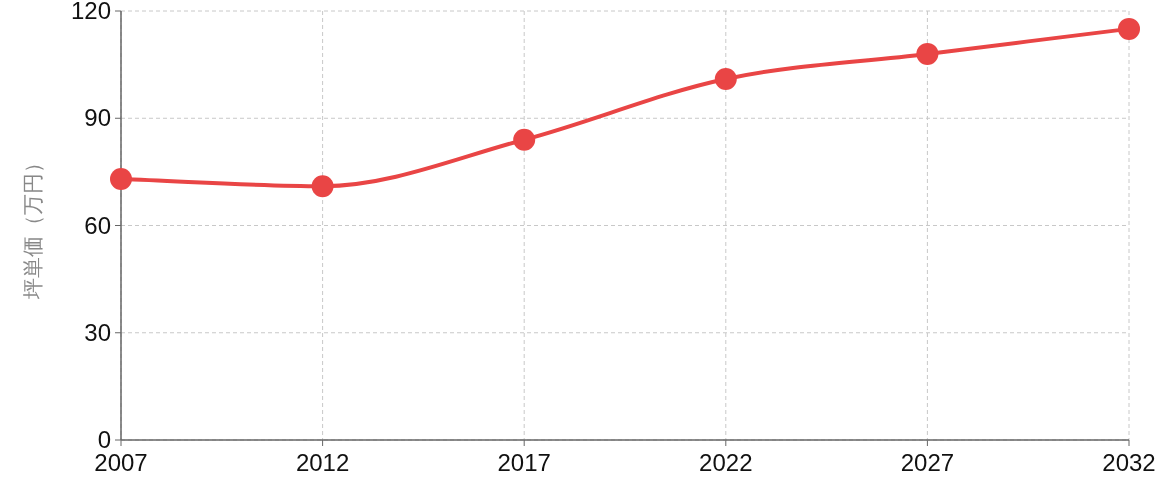 The image size is (1168, 483). I want to click on y-tick-label: 120, so click(90, 12).